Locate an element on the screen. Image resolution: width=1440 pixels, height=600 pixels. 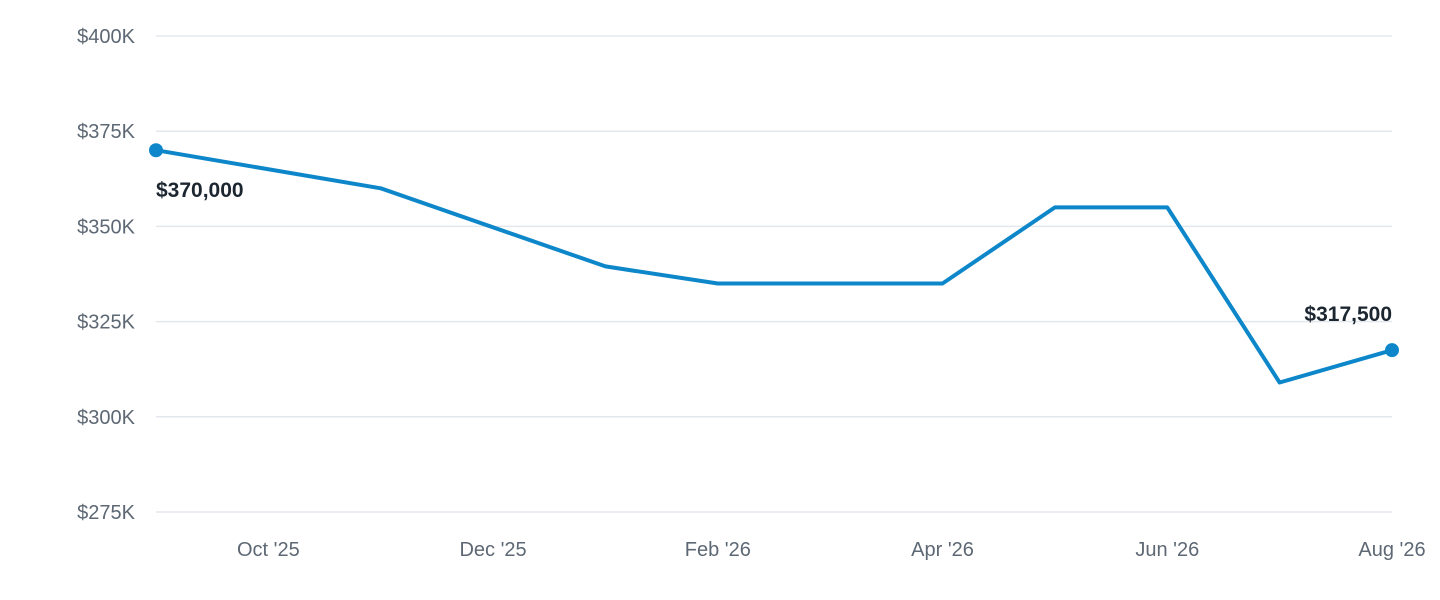
y-tick-label: $325K is located at coordinates (106, 323).